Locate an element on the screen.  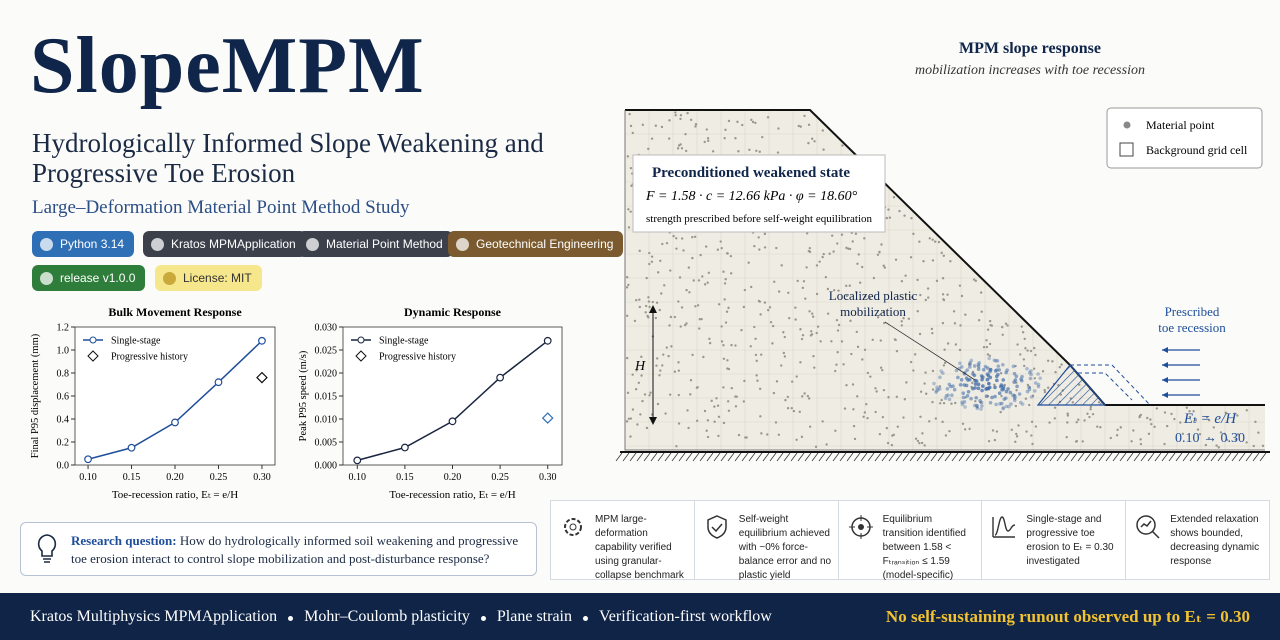
x-tick-label: 0.10 is located at coordinates (358, 477).